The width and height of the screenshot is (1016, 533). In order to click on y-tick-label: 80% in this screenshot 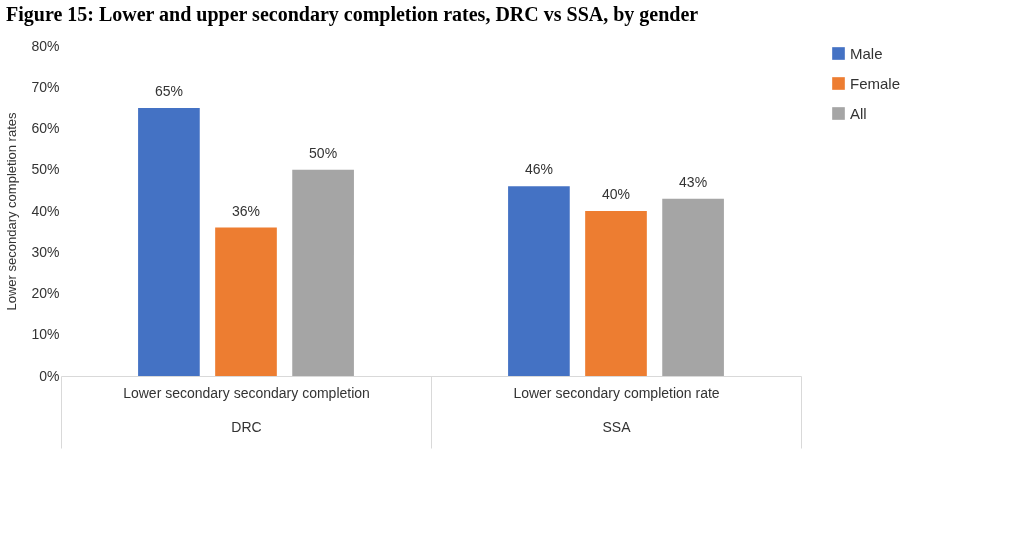, I will do `click(45, 45)`.